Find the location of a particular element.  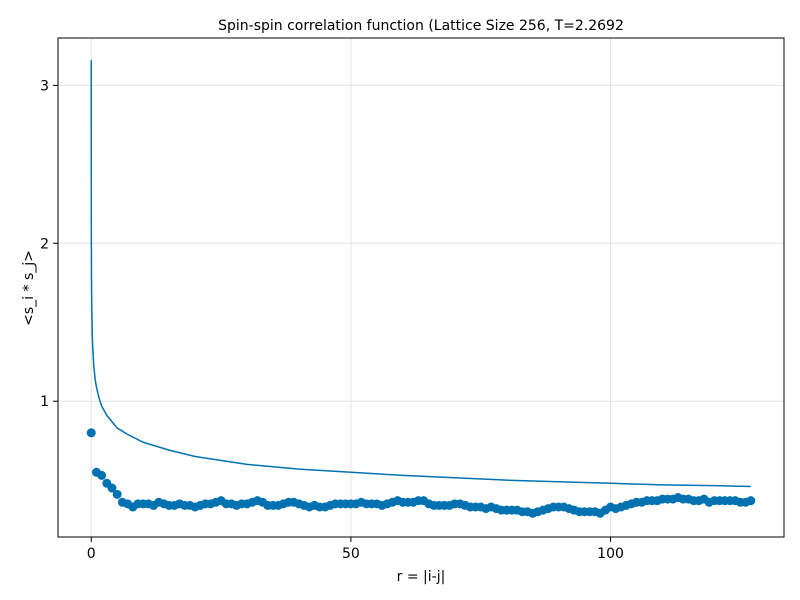

data-points-layer is located at coordinates (421, 473).